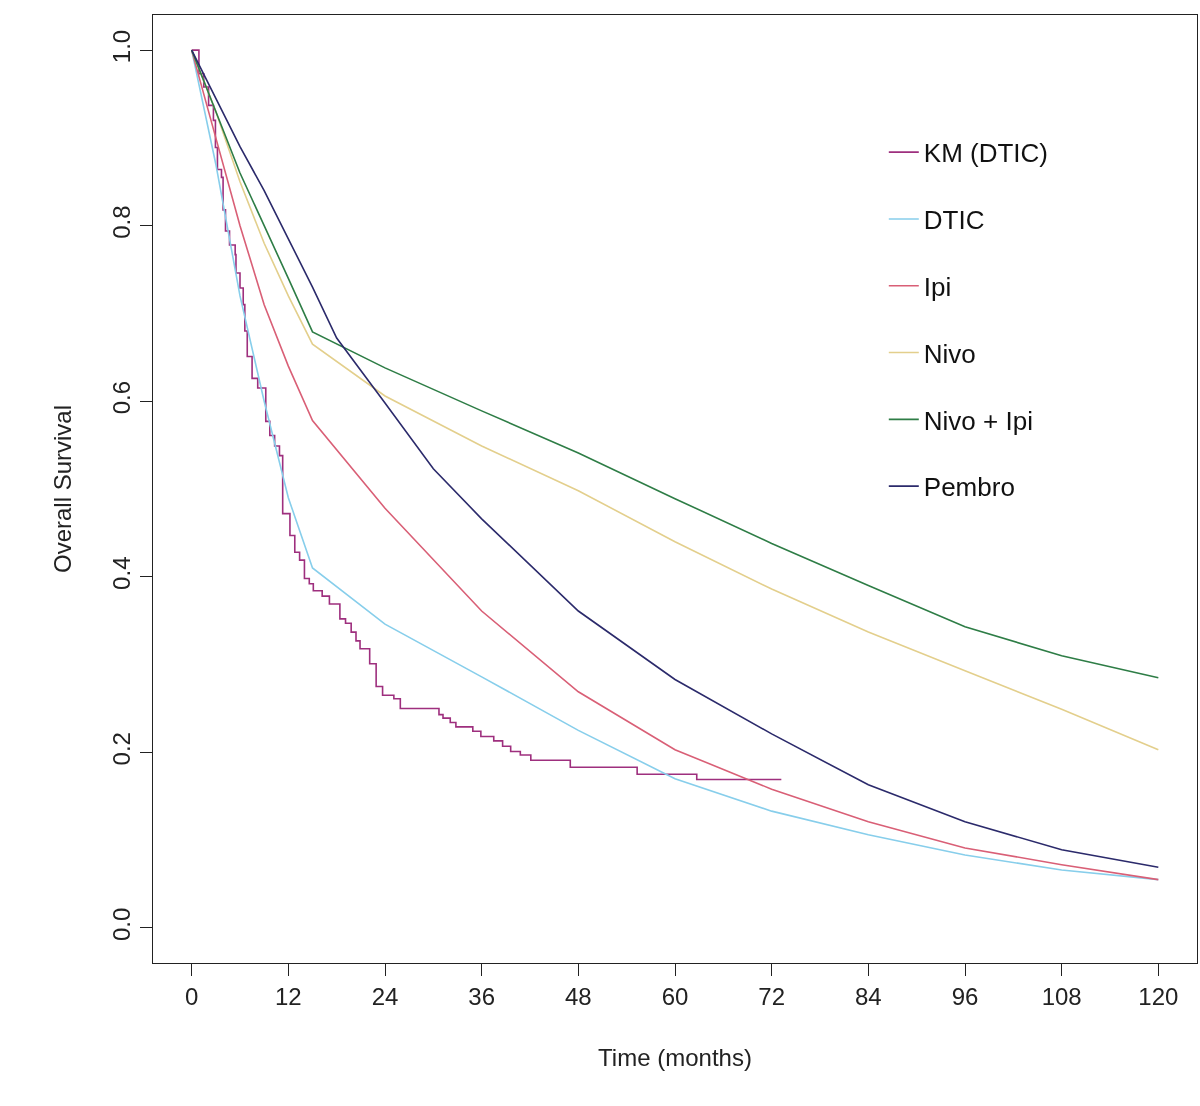 The image size is (1200, 1106). I want to click on x-tick-label: 84, so click(868, 996).